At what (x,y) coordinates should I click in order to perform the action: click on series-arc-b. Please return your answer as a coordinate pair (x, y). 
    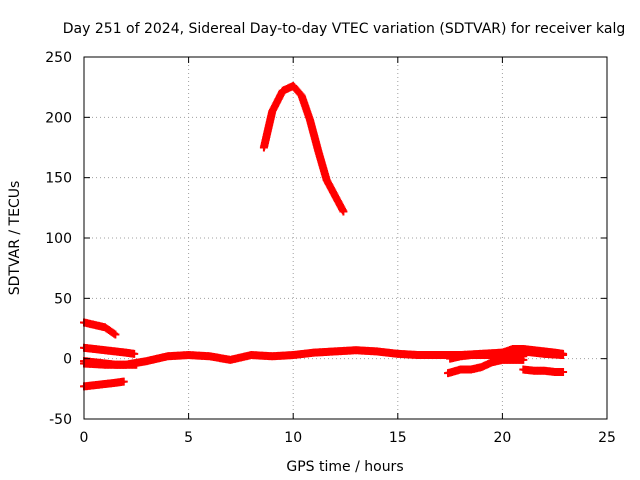
    Looking at the image, I should click on (109, 350).